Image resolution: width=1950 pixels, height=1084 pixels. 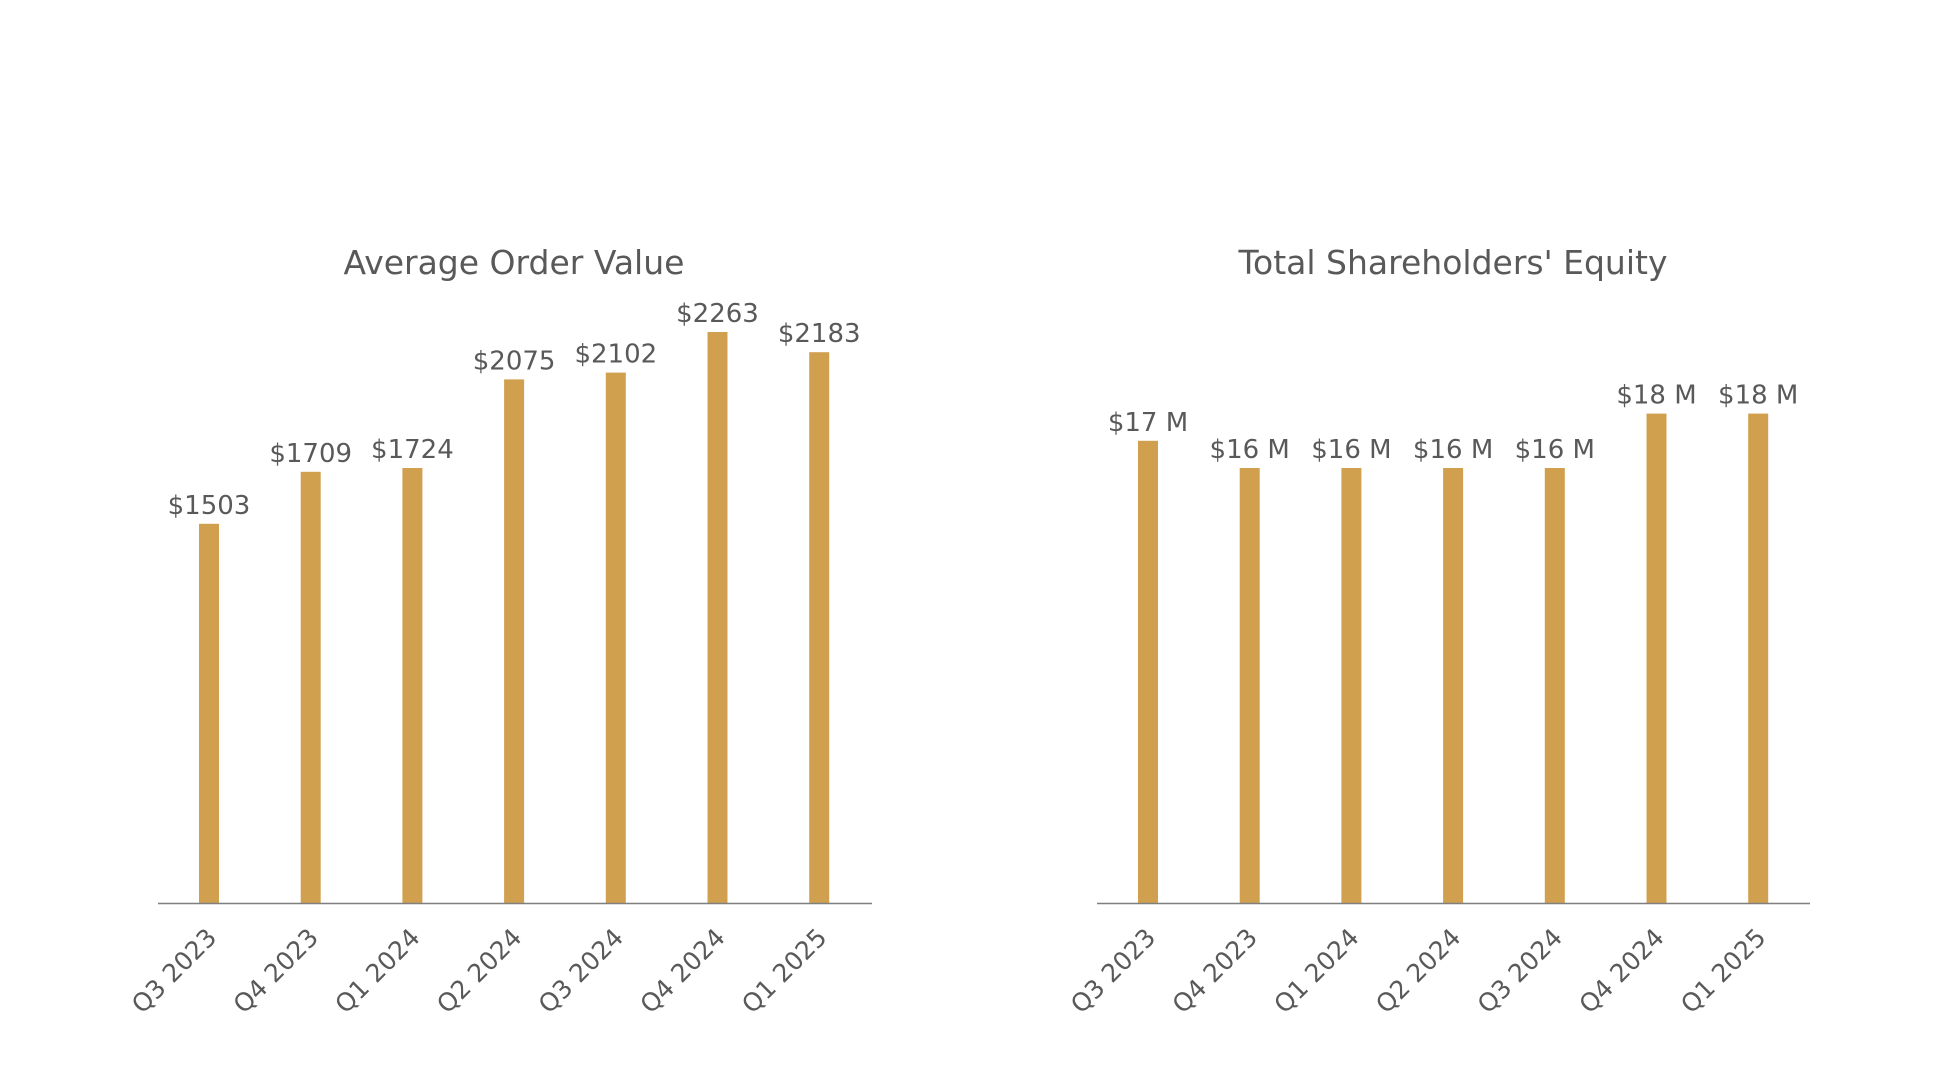 I want to click on data-label: $2183, so click(x=819, y=334).